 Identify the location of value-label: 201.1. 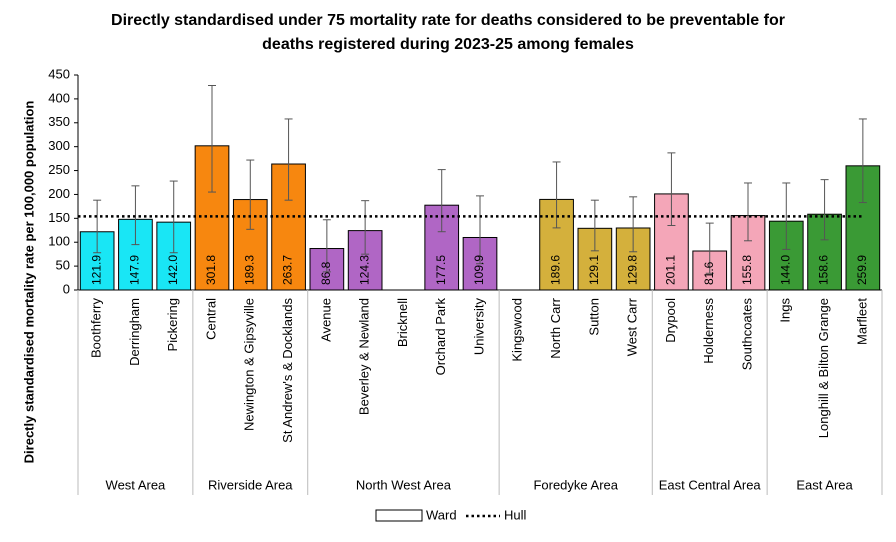
(671, 270).